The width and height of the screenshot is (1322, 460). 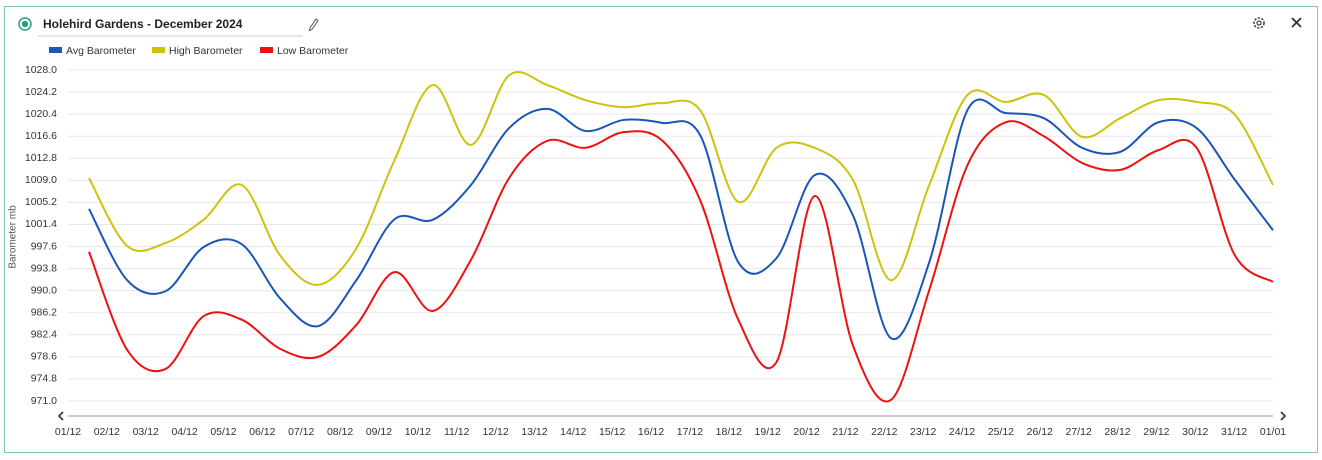 What do you see at coordinates (184, 432) in the screenshot?
I see `x-tick-label: 04/12` at bounding box center [184, 432].